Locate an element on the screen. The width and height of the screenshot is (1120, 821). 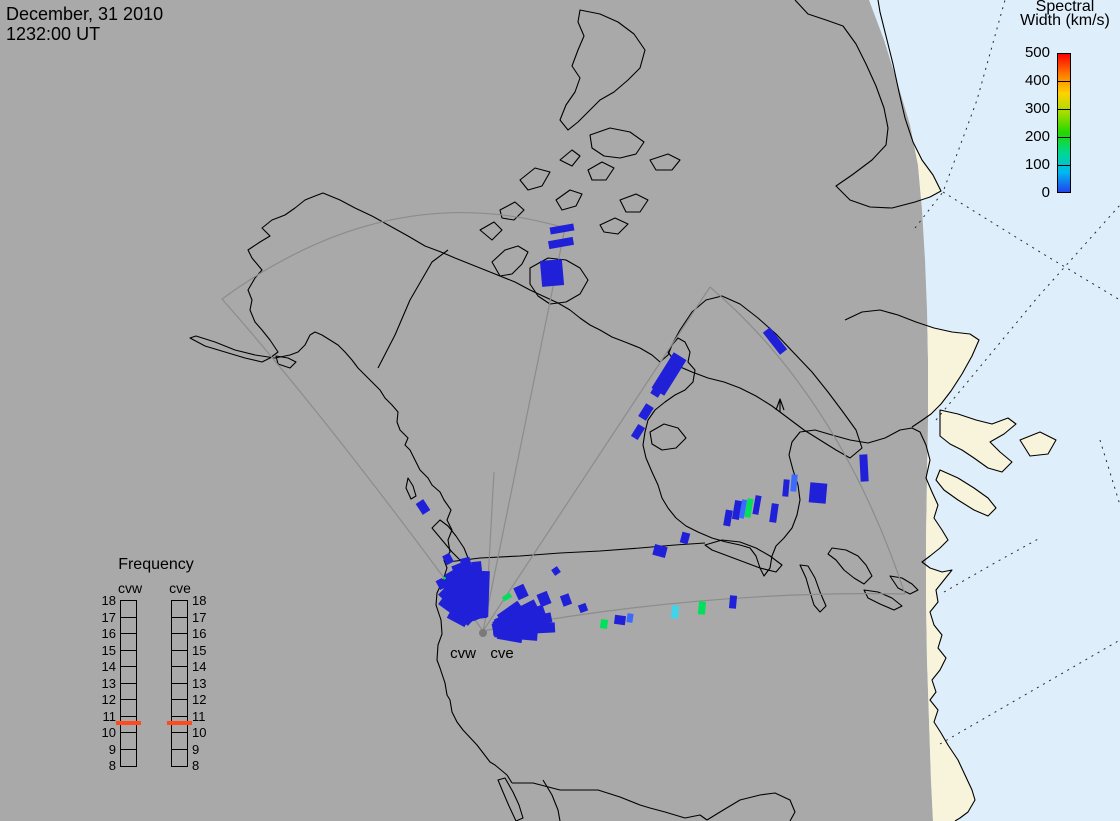
frequency-scale-number: 12 is located at coordinates (199, 699).